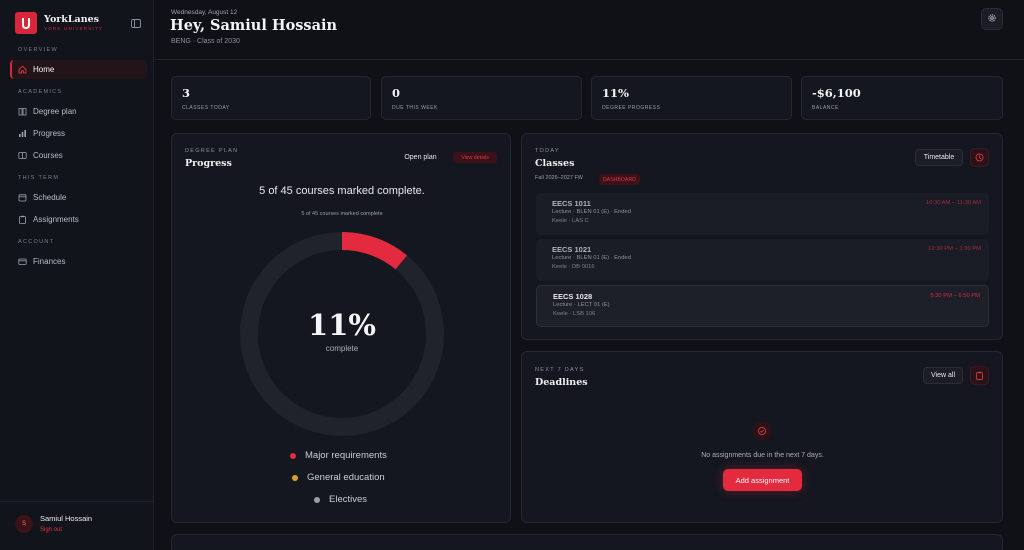 This screenshot has height=550, width=1024. Describe the element at coordinates (48, 155) in the screenshot. I see `sidebar-item-label: Courses` at that location.